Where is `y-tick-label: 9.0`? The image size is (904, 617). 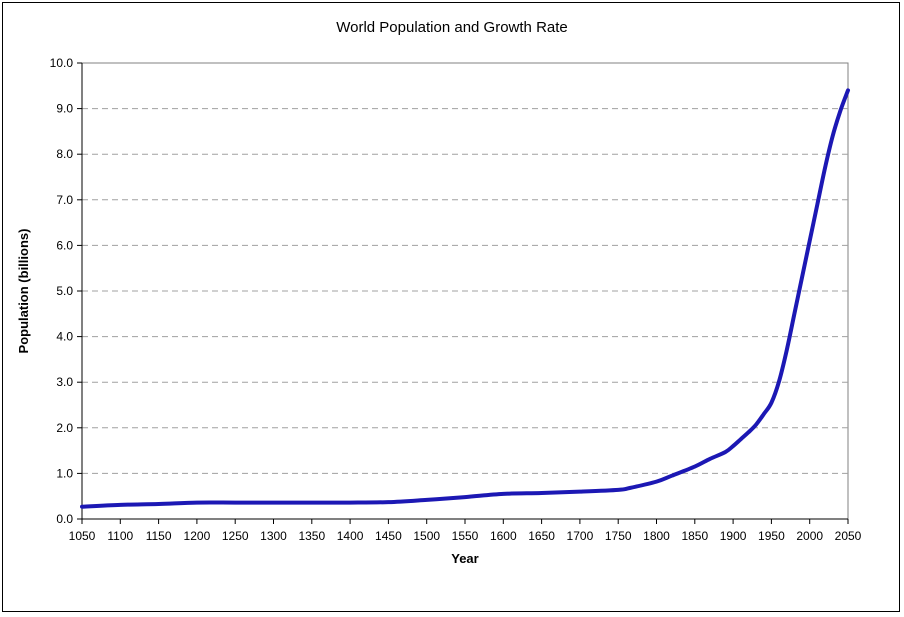 y-tick-label: 9.0 is located at coordinates (64, 109).